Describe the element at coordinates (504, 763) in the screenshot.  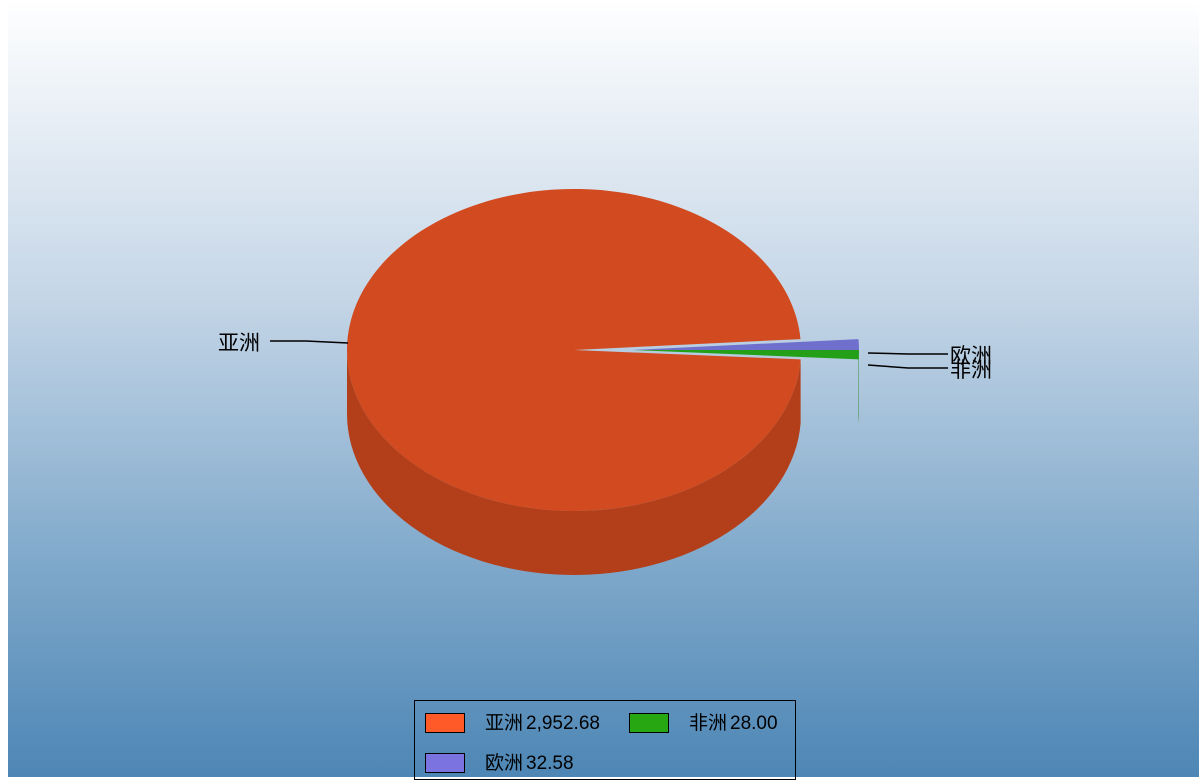
I see `legend-label-europe: 欧洲` at that location.